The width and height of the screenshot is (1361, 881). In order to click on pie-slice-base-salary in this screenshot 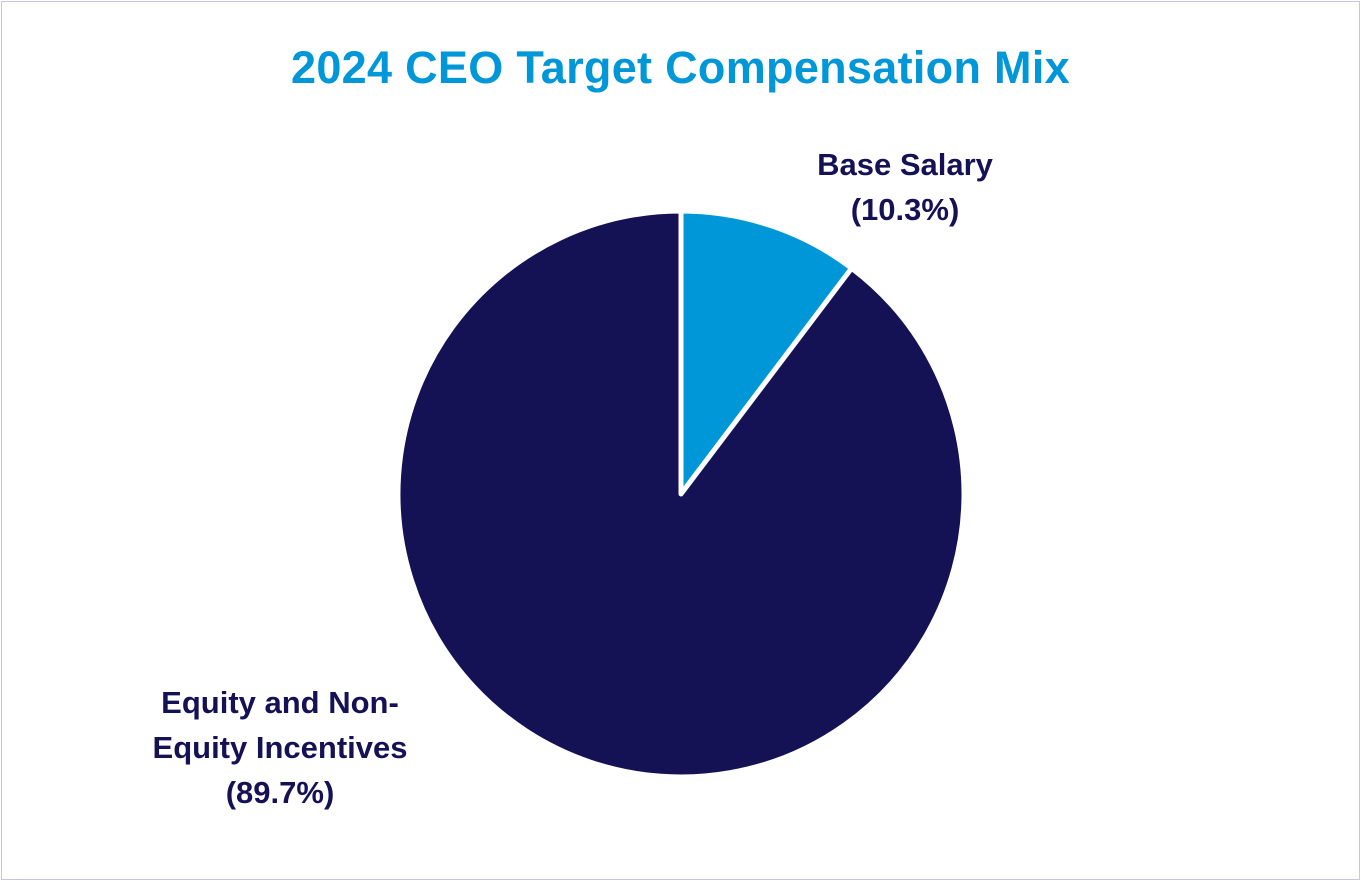, I will do `click(766, 352)`.